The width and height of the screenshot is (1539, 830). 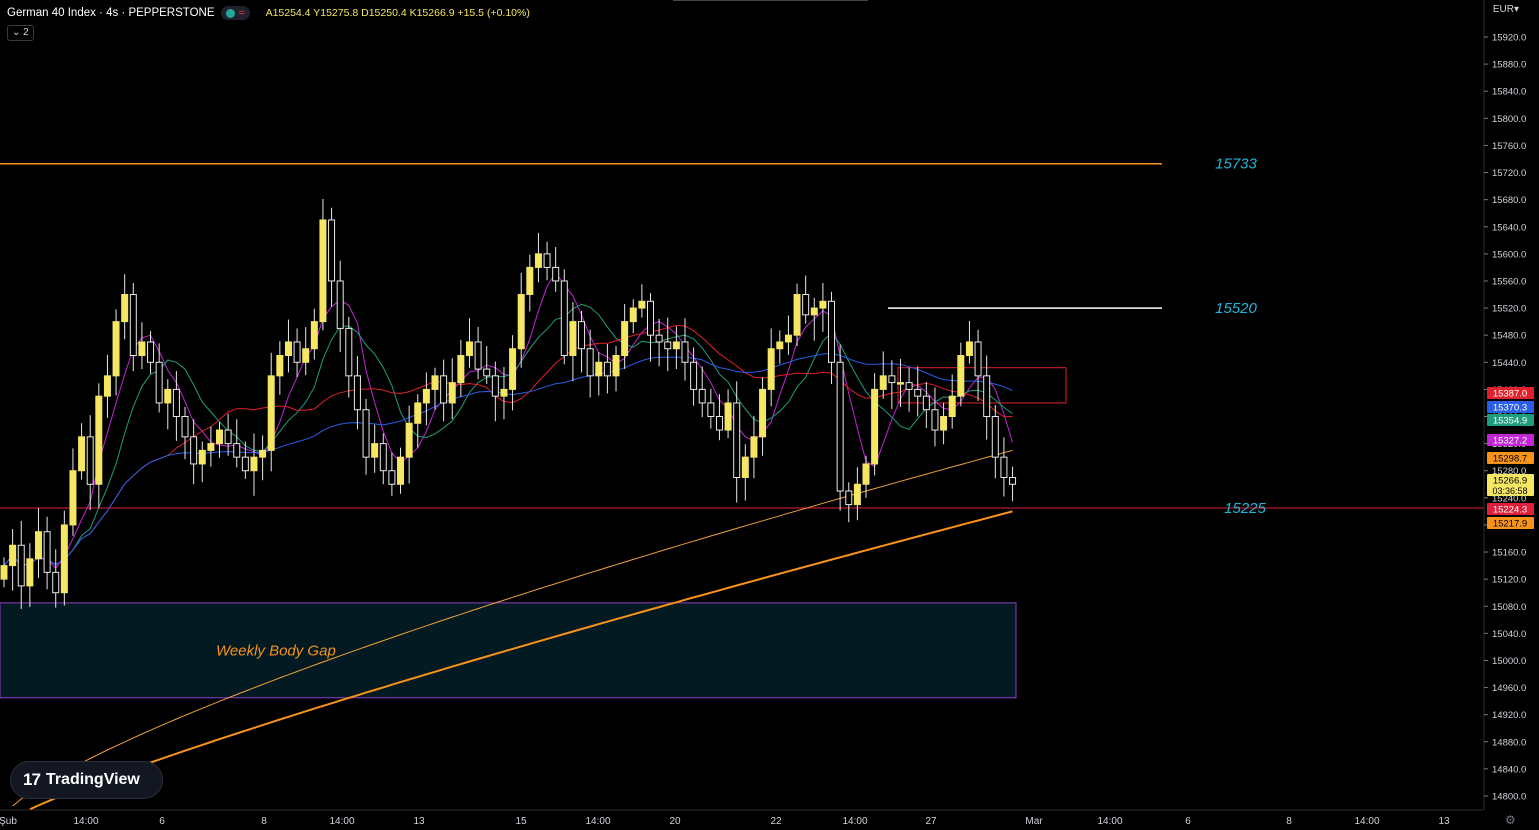 What do you see at coordinates (20, 33) in the screenshot?
I see `indicators-collapse-button: ⌄ 2` at bounding box center [20, 33].